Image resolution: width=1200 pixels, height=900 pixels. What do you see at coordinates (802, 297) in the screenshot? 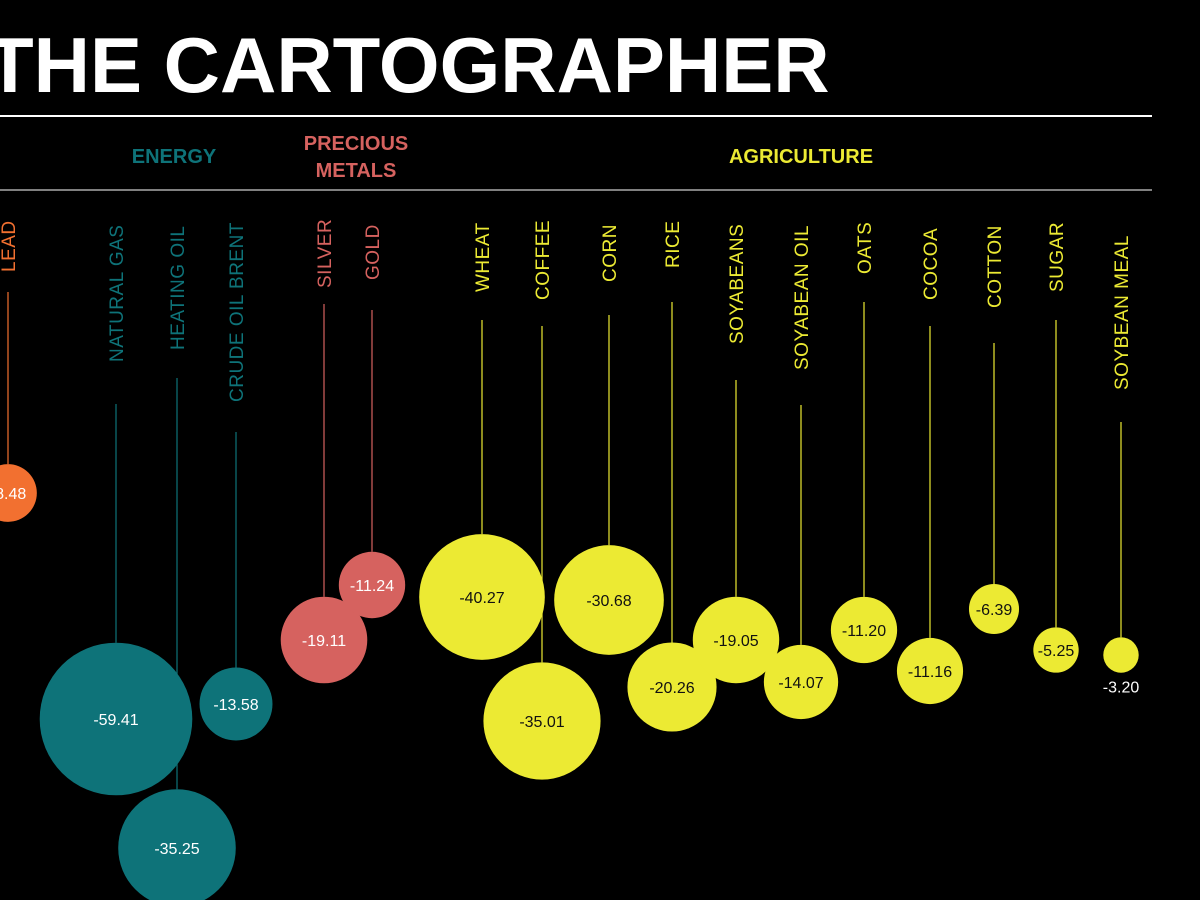
I see `item-label-soyabean-oil: SOYABEAN OIL` at bounding box center [802, 297].